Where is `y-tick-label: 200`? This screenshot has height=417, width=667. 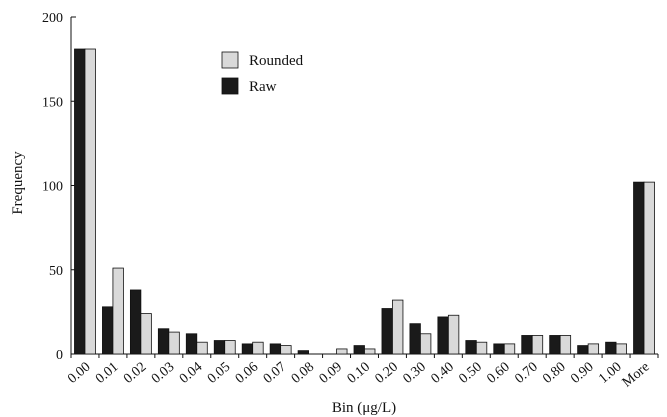
y-tick-label: 200 is located at coordinates (52, 18).